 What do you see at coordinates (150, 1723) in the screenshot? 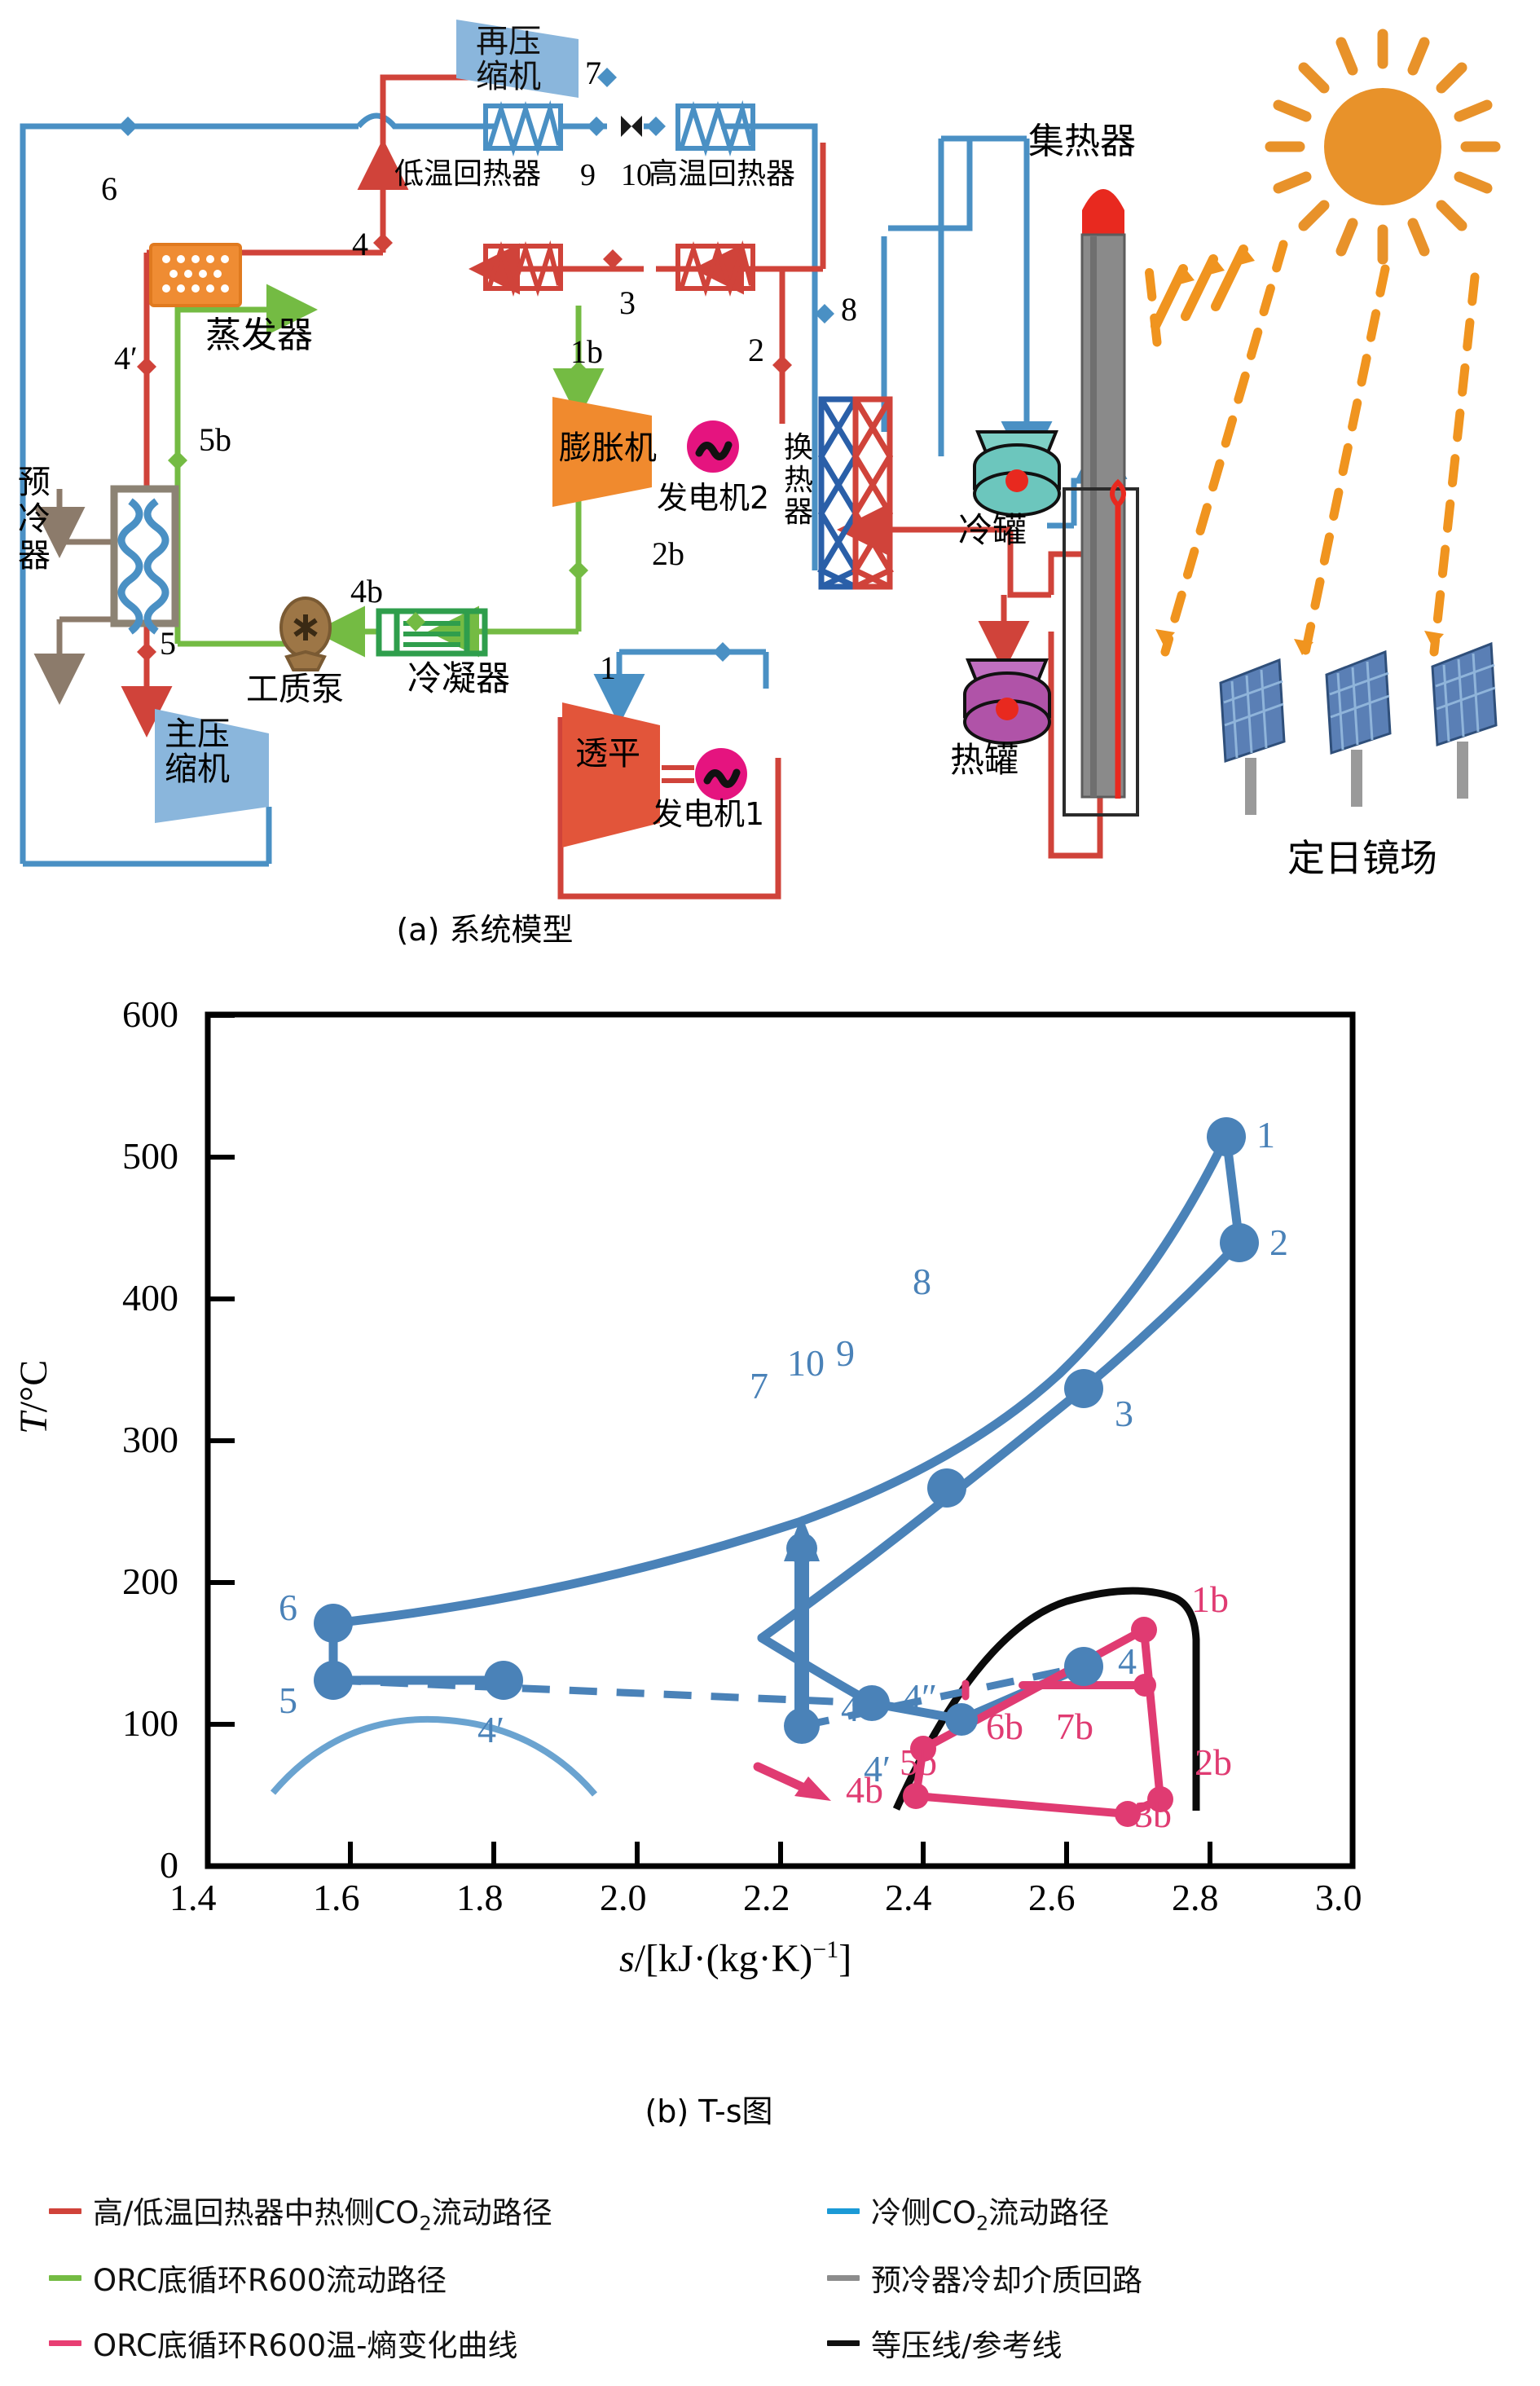
I see `ytick-100: 100` at bounding box center [150, 1723].